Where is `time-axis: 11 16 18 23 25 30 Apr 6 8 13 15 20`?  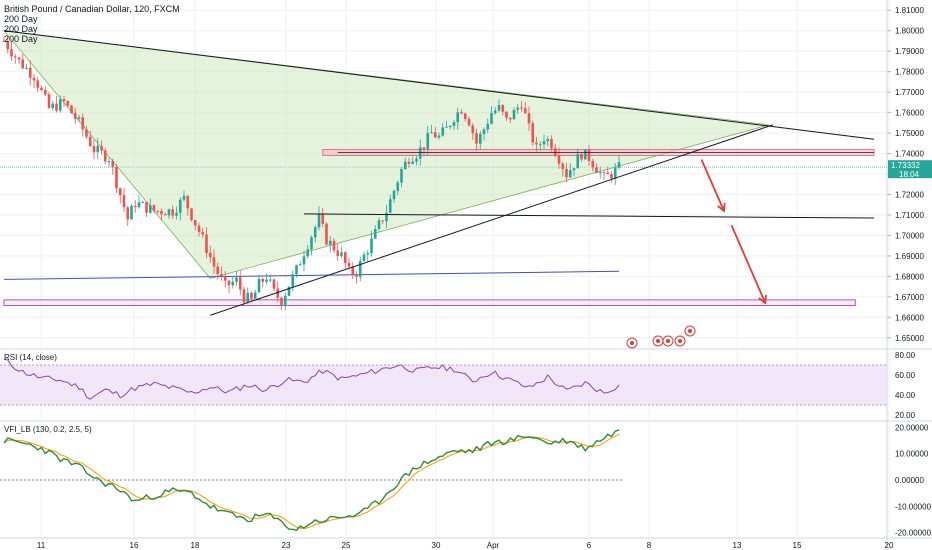
time-axis: 11 16 18 23 25 30 Apr 6 8 13 15 20 is located at coordinates (465, 545).